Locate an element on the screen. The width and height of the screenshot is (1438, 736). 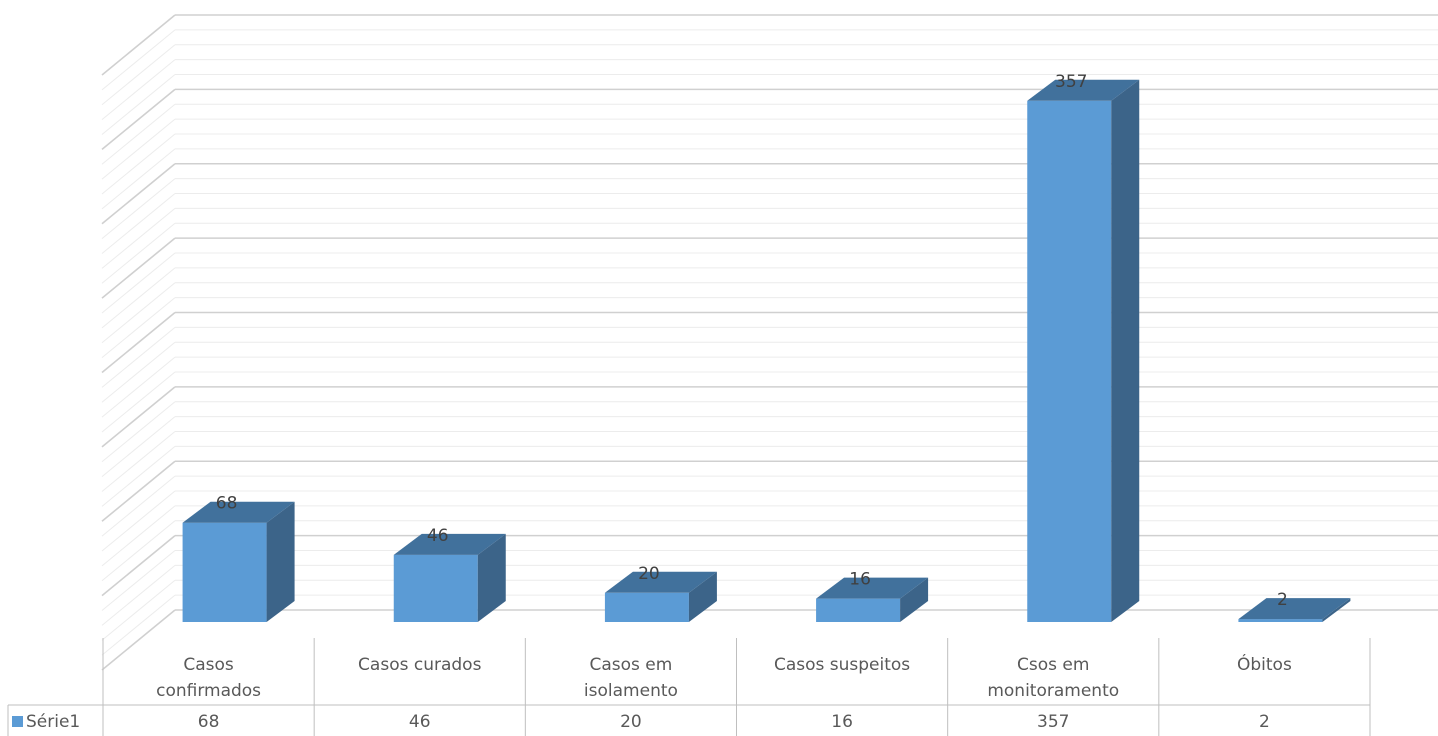
data-label: 68 is located at coordinates (227, 504).